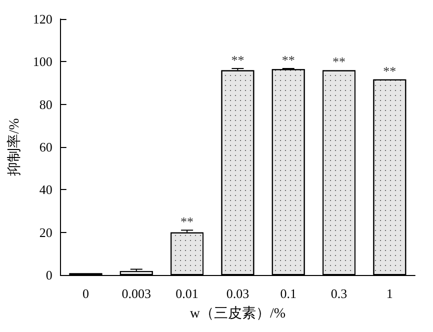  Describe the element at coordinates (137, 293) in the screenshot. I see `x-tick-label: 0.003` at that location.